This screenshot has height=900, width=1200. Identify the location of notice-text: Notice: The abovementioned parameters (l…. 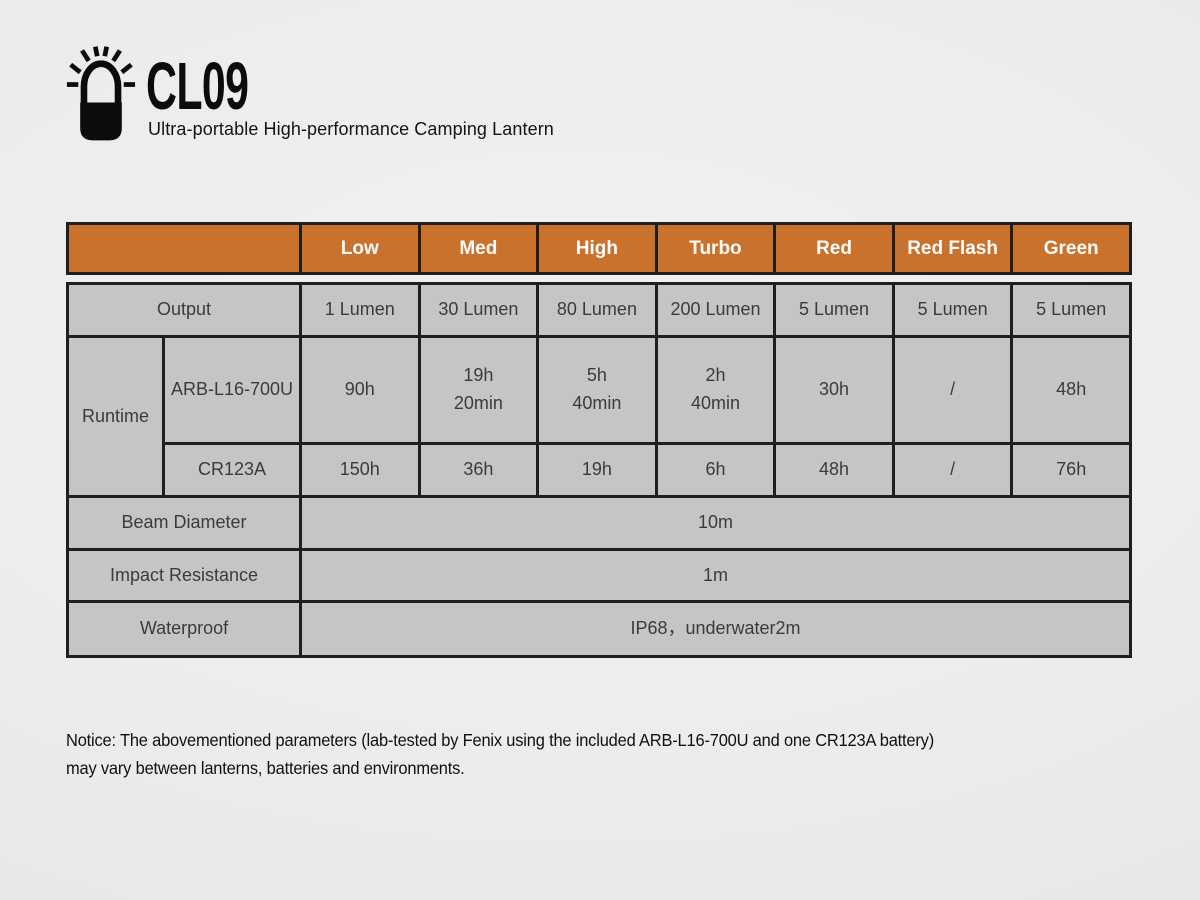
(500, 754).